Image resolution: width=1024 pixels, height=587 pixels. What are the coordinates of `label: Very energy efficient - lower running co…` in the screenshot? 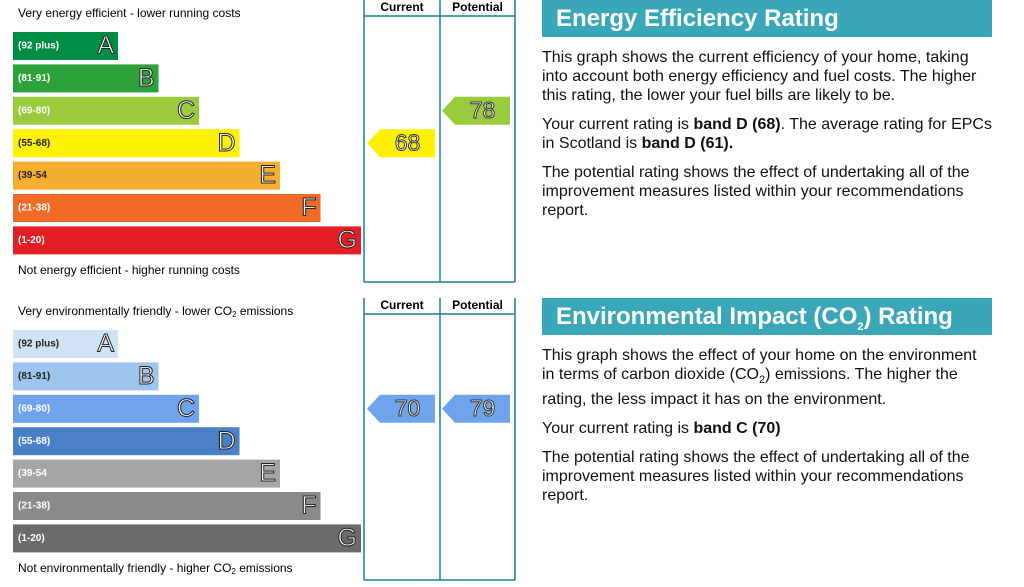 It's located at (129, 13).